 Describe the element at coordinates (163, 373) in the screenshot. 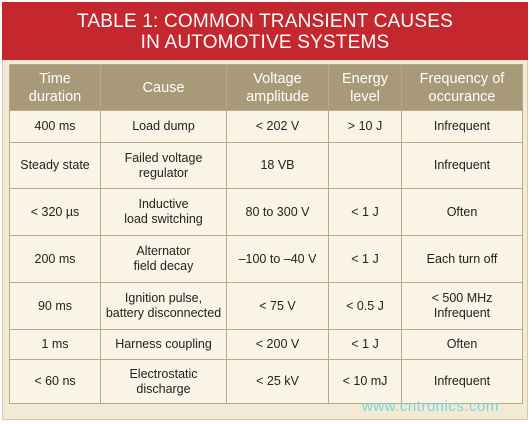

I see `cell-cause-line: Electrostatic` at that location.